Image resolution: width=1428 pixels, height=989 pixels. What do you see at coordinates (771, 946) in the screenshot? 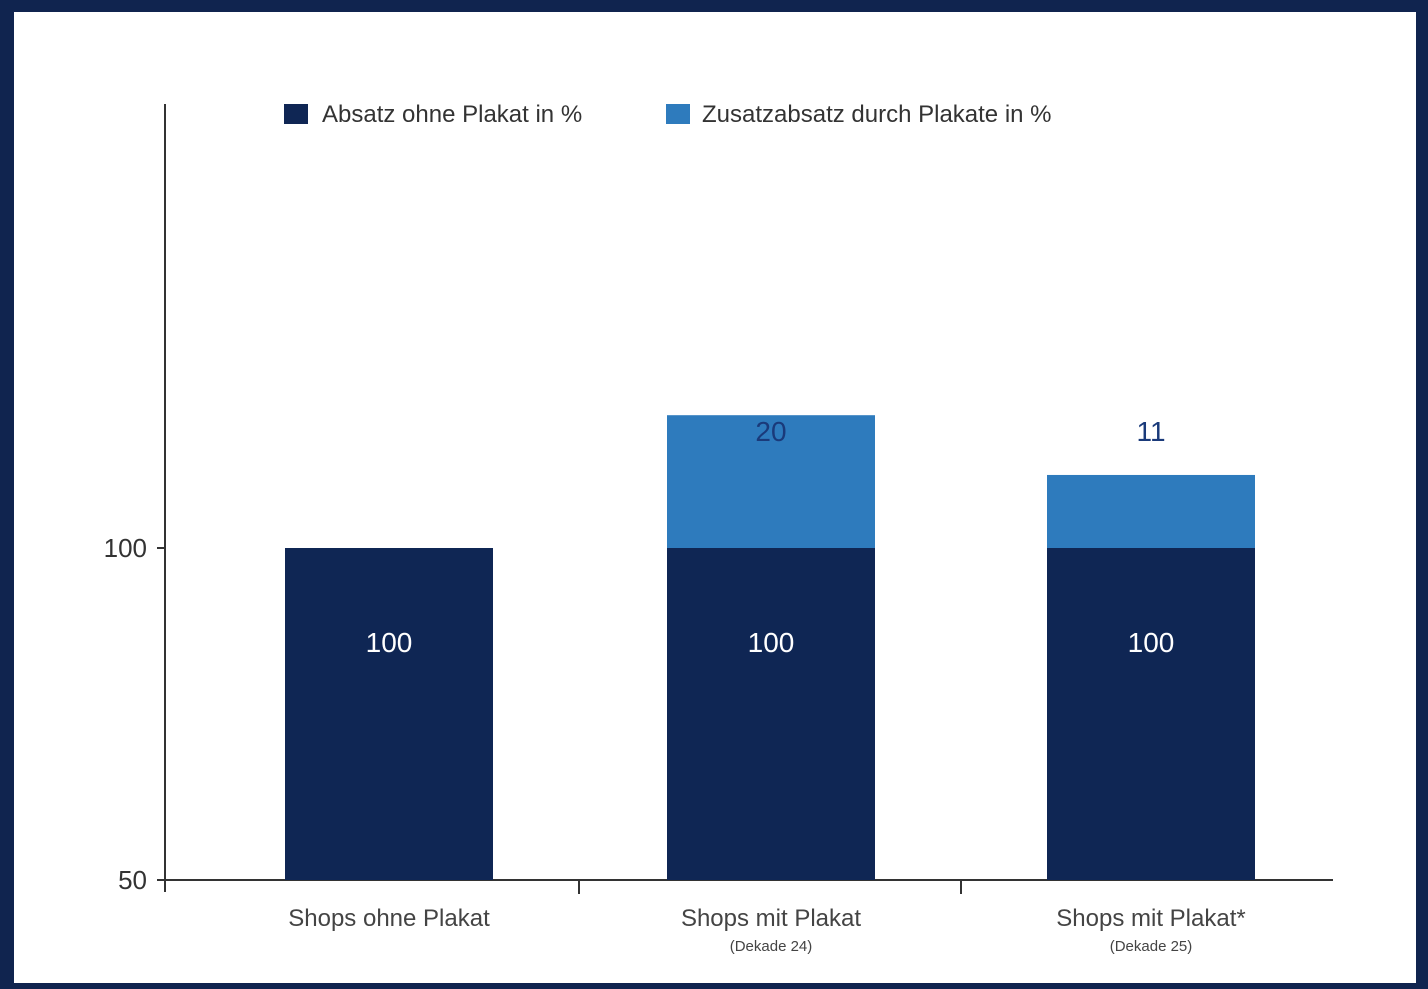
I see `x-category-sublabel: (Dekade 24)` at bounding box center [771, 946].